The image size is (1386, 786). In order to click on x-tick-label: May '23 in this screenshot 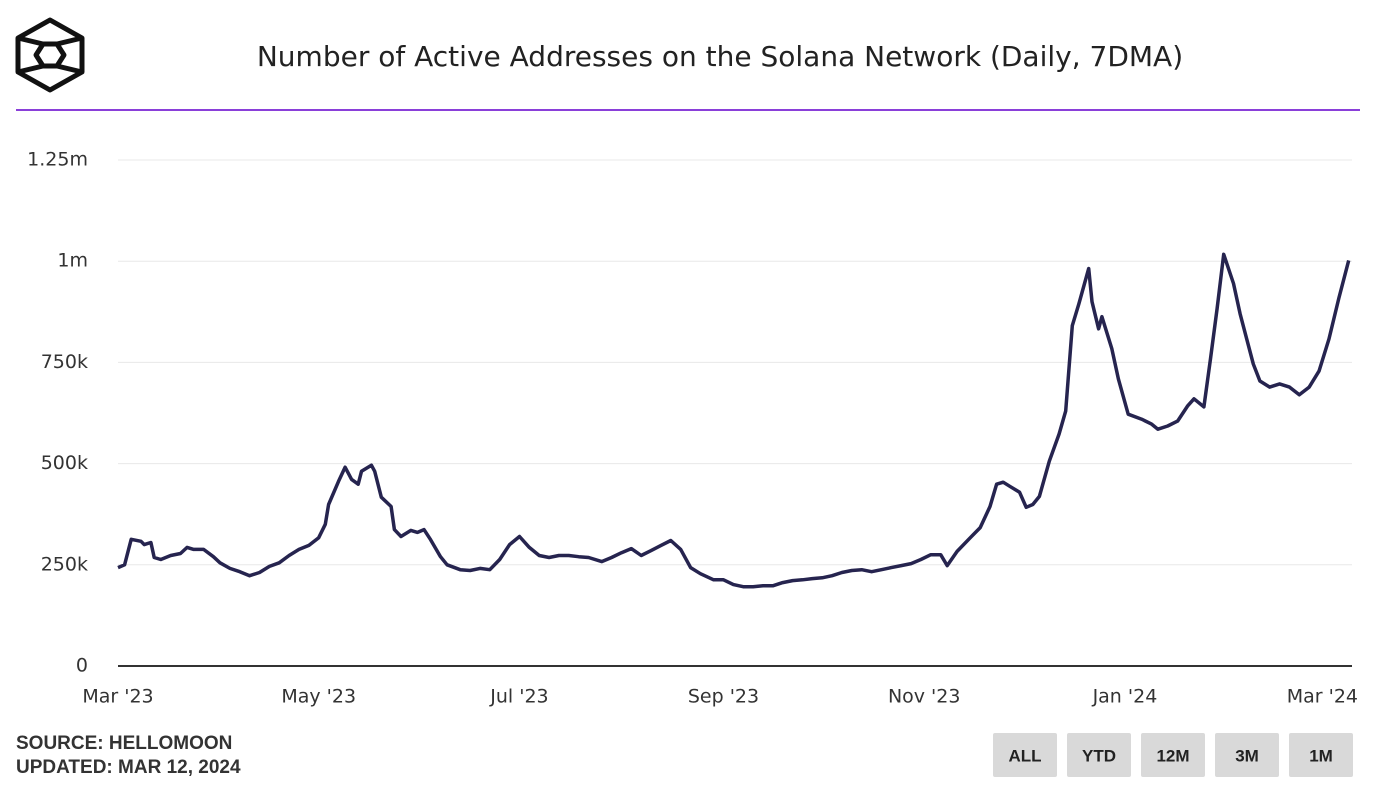, I will do `click(318, 697)`.